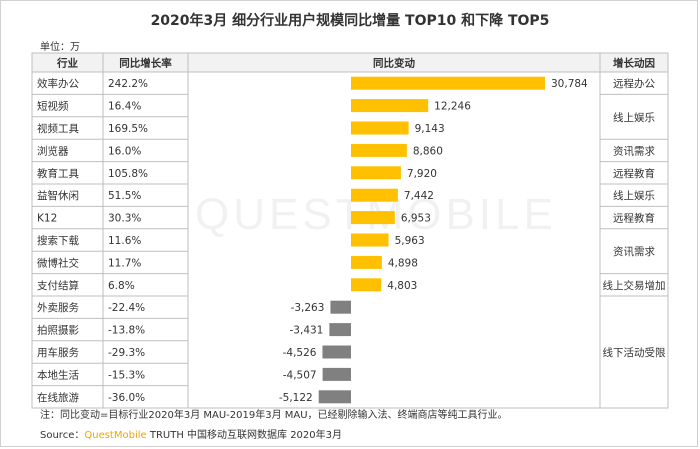 This screenshot has height=449, width=700. What do you see at coordinates (126, 353) in the screenshot?
I see `rate-label: -29.3%` at bounding box center [126, 353].